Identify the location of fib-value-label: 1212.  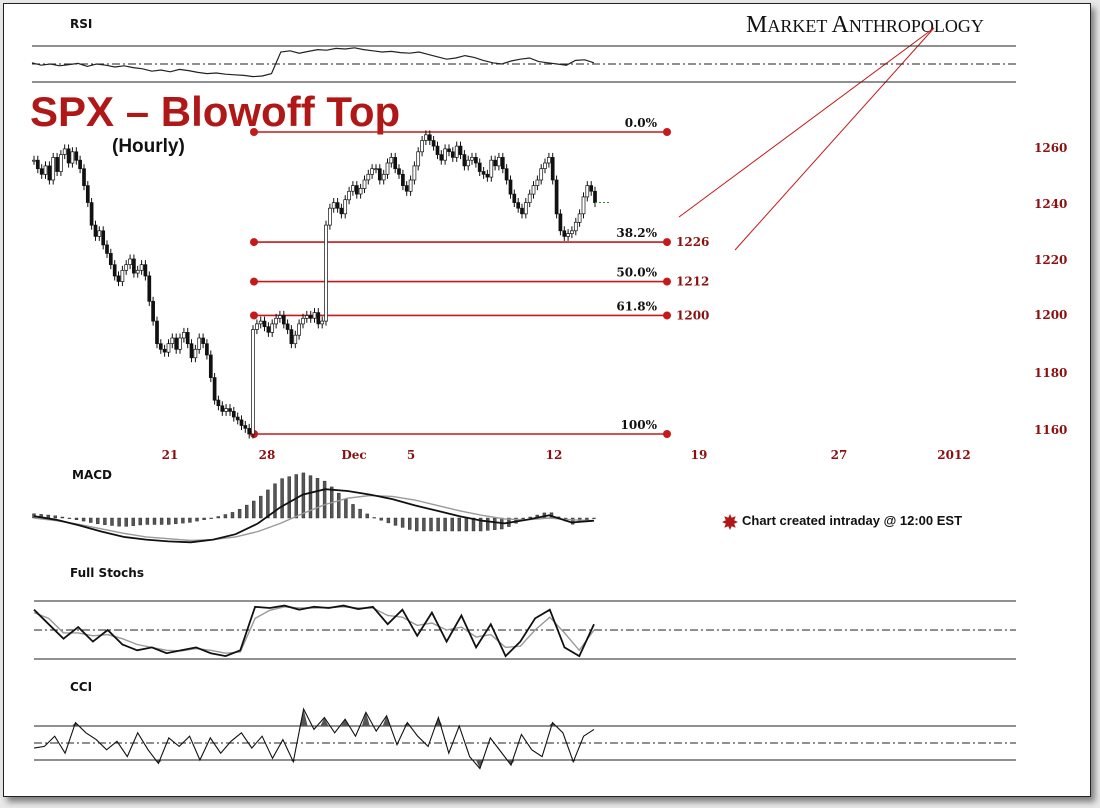
(692, 282).